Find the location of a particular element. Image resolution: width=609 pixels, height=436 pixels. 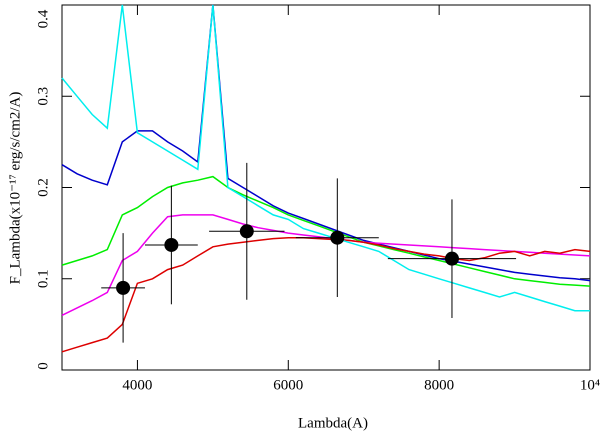

x-tick-label: 8000 is located at coordinates (439, 385).